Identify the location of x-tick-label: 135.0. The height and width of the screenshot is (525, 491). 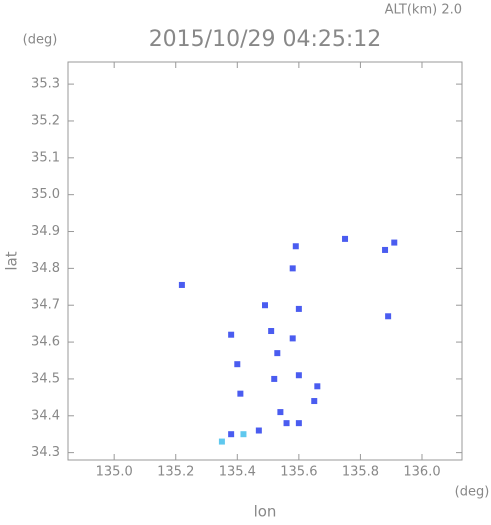
(114, 472).